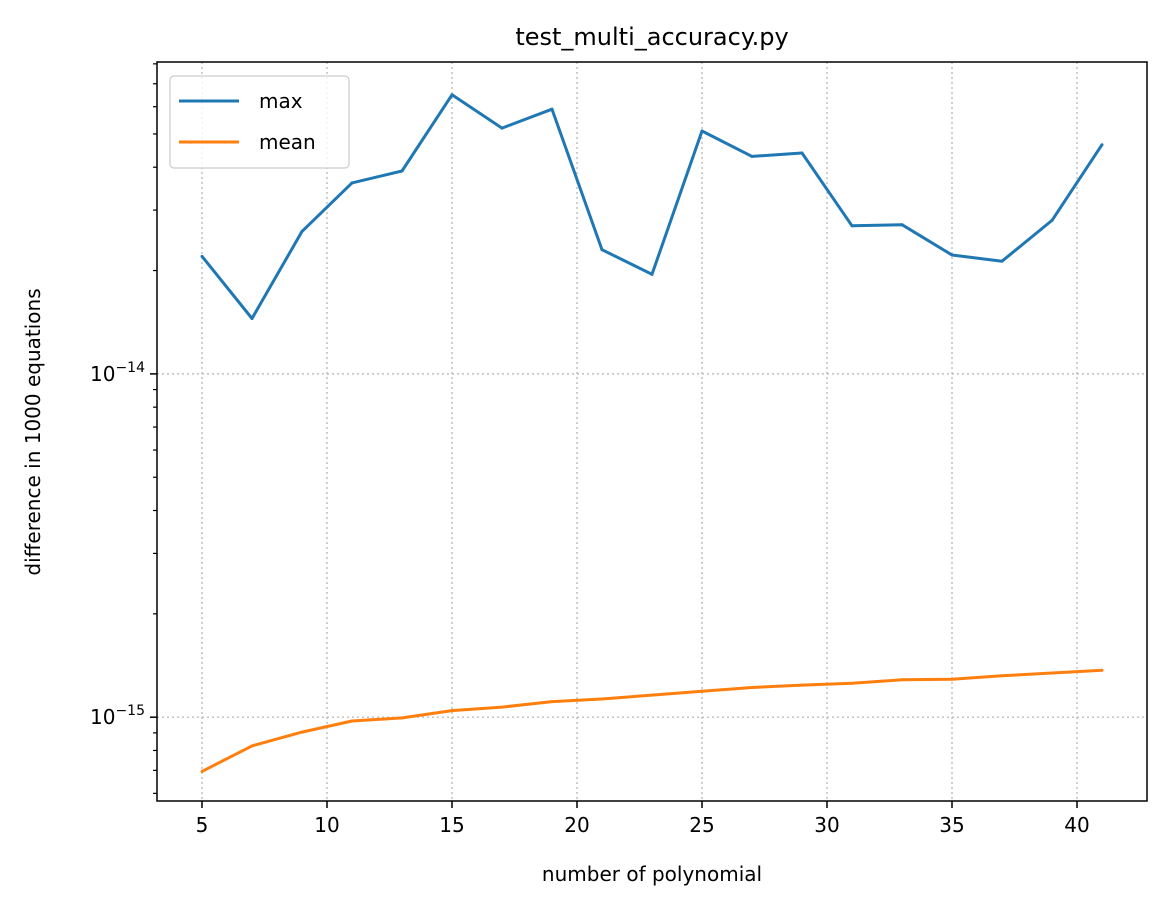  I want to click on x-axis-label: number of polynomial, so click(652, 874).